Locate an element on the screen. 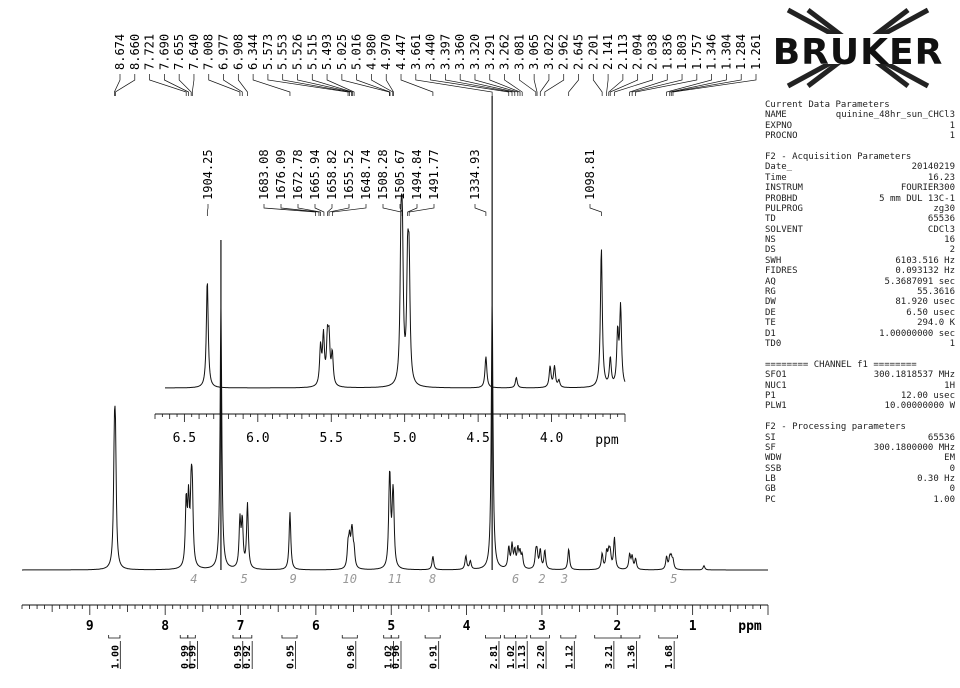  param-row: TE 294.0 K is located at coordinates (862, 323).